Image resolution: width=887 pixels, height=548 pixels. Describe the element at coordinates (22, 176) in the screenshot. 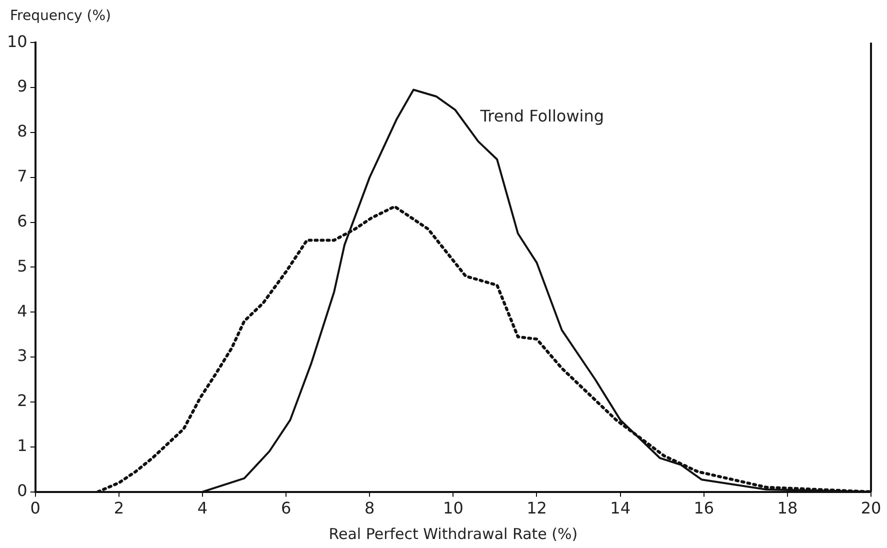

I see `y-tick-label: 7` at that location.